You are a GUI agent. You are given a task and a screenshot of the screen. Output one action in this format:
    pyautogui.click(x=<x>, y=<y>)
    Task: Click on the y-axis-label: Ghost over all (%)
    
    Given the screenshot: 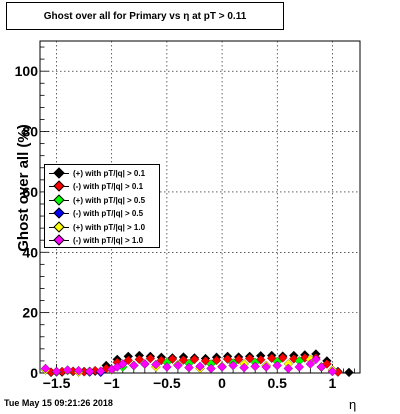 What is the action you would take?
    pyautogui.click(x=23, y=188)
    